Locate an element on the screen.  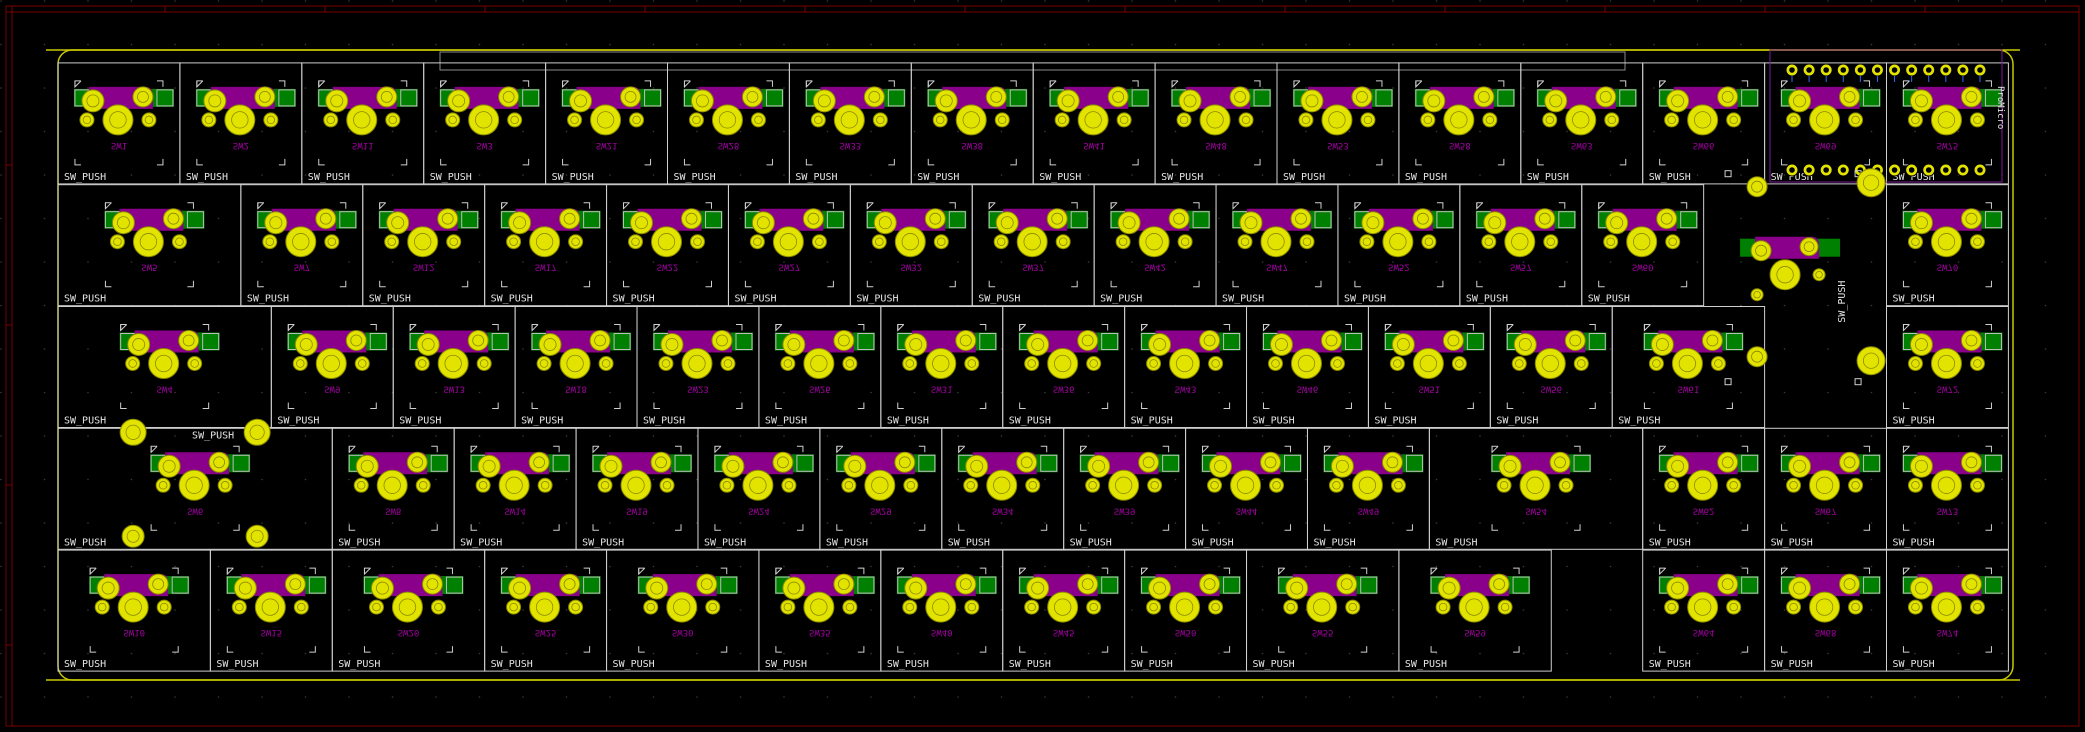
key-switch-sw50: SW50 SW_PUSH is located at coordinates (1186, 610).